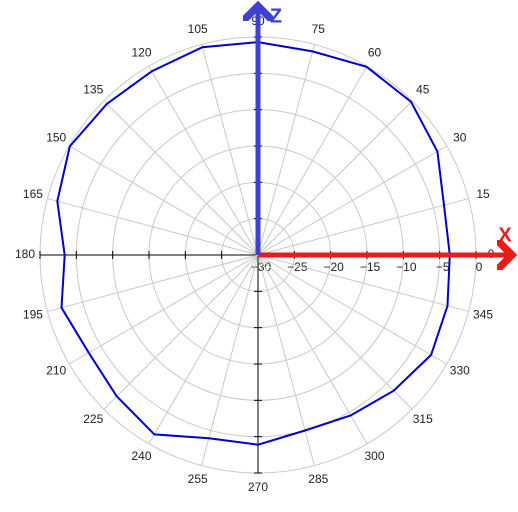 The height and width of the screenshot is (512, 518). What do you see at coordinates (198, 479) in the screenshot?
I see `angle-tick-label: 255` at bounding box center [198, 479].